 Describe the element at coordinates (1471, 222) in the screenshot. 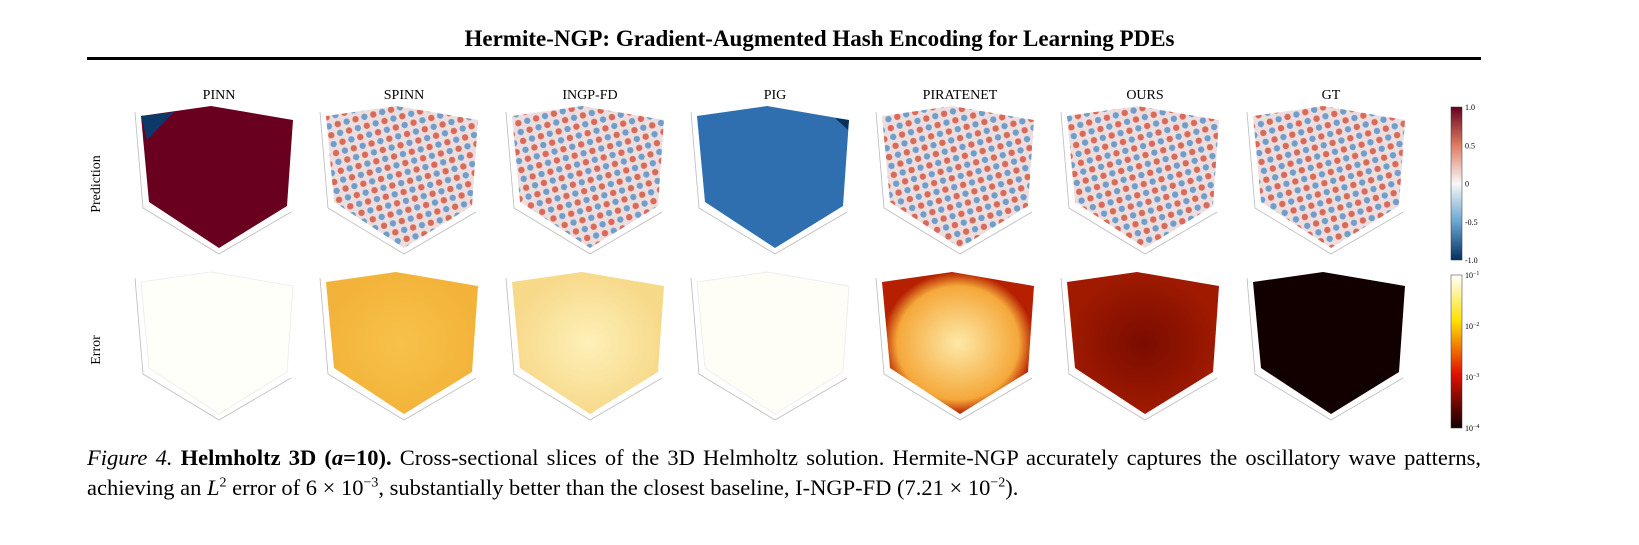

I see `colorbar-tick-label: -0.5` at that location.